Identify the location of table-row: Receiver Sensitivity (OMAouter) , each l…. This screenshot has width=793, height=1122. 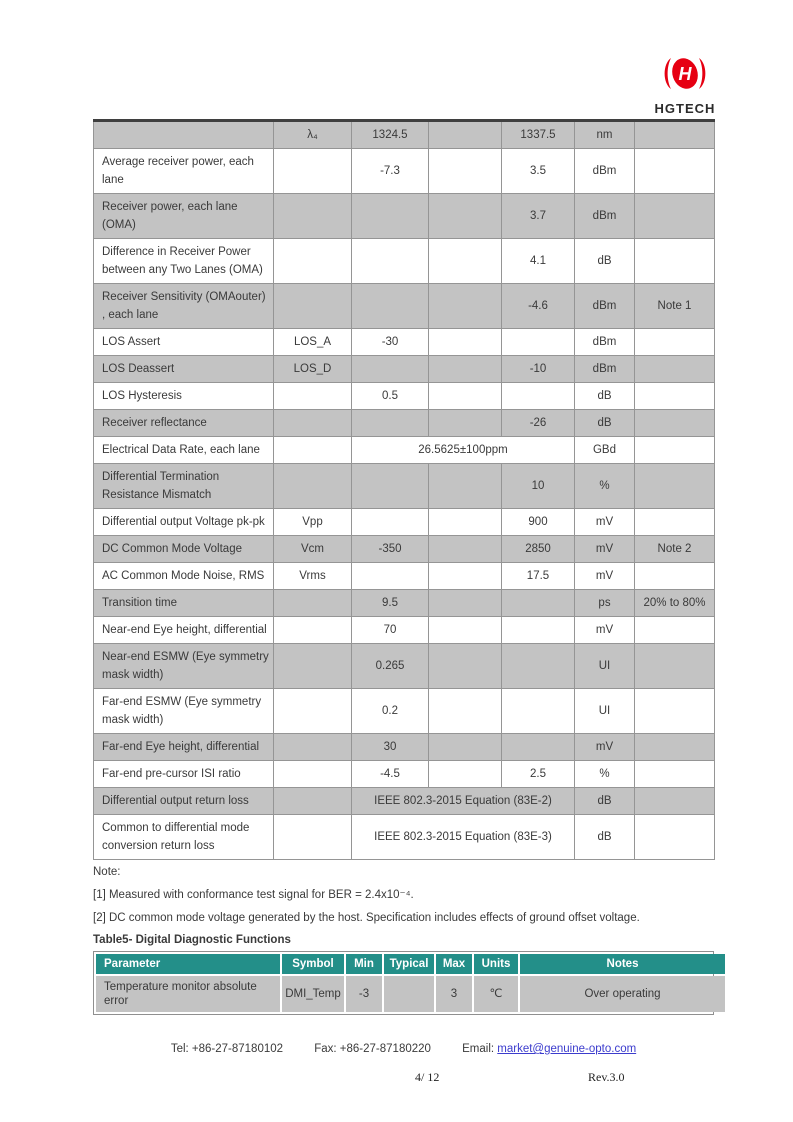
(404, 306).